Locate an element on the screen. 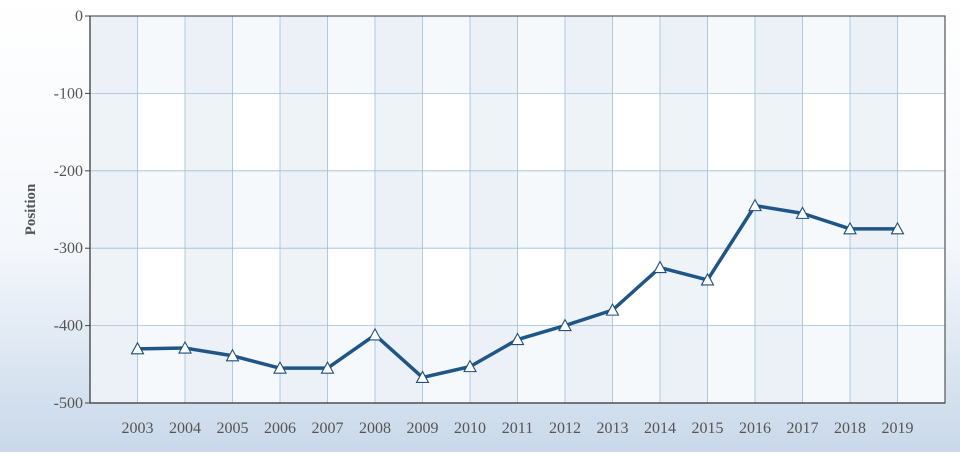  x-tick-label: 2010 is located at coordinates (470, 428).